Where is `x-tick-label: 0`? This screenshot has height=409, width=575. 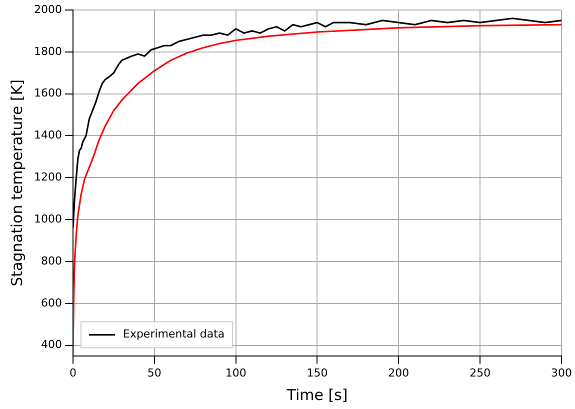 x-tick-label: 0 is located at coordinates (72, 373).